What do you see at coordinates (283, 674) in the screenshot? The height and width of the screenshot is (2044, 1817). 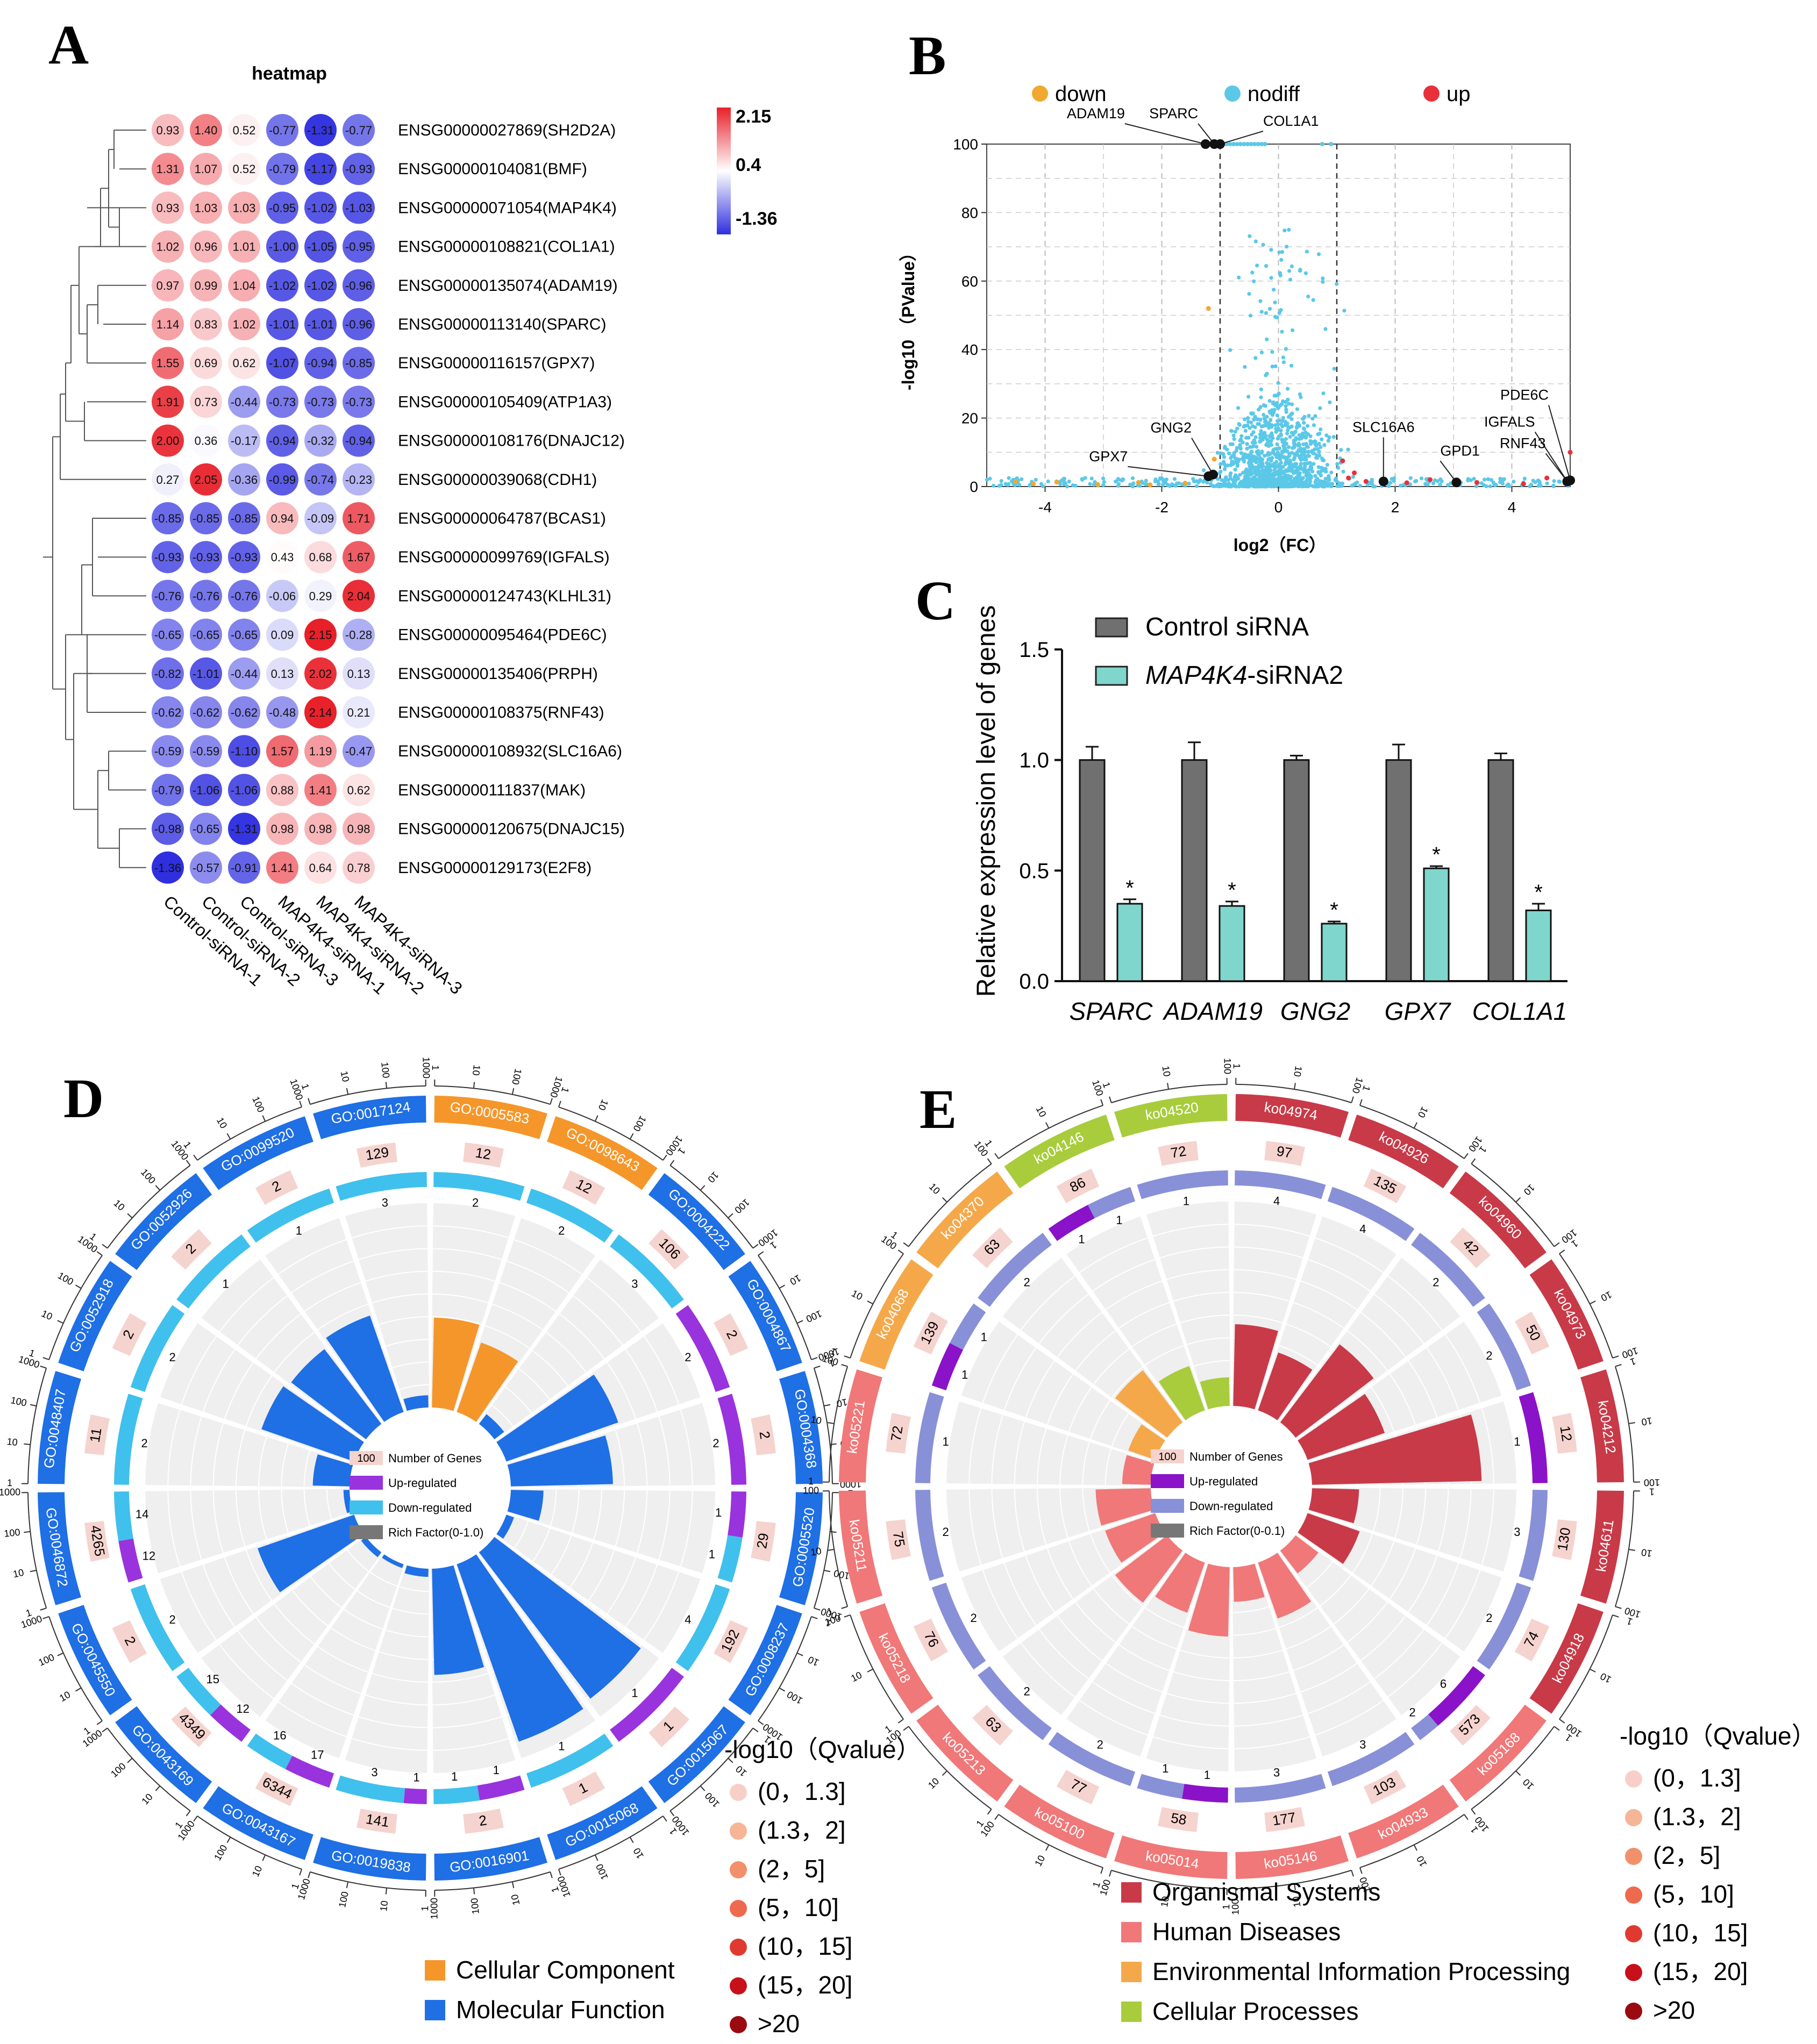 I see `heatmap-cell-value: 0.13` at bounding box center [283, 674].